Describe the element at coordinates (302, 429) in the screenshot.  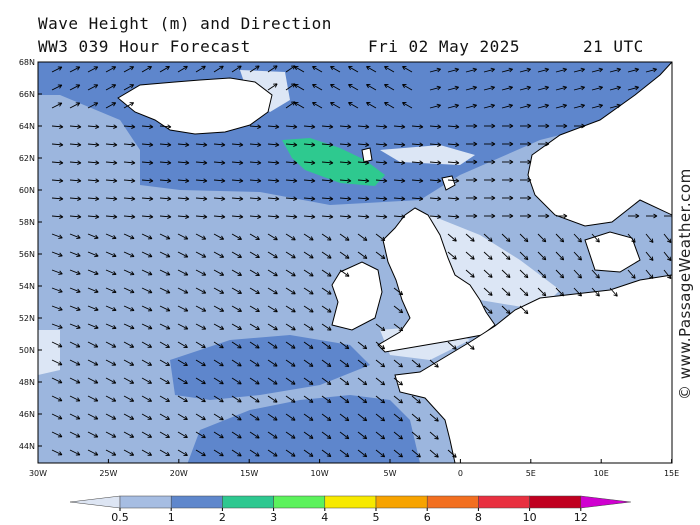
I see `band-2-3-south-b` at that location.